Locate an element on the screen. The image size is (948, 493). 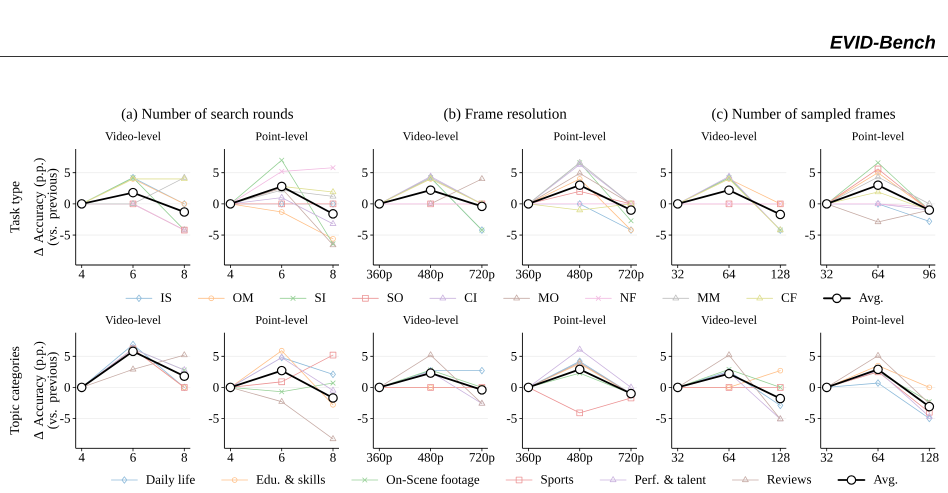
legend-label: MO is located at coordinates (548, 297).